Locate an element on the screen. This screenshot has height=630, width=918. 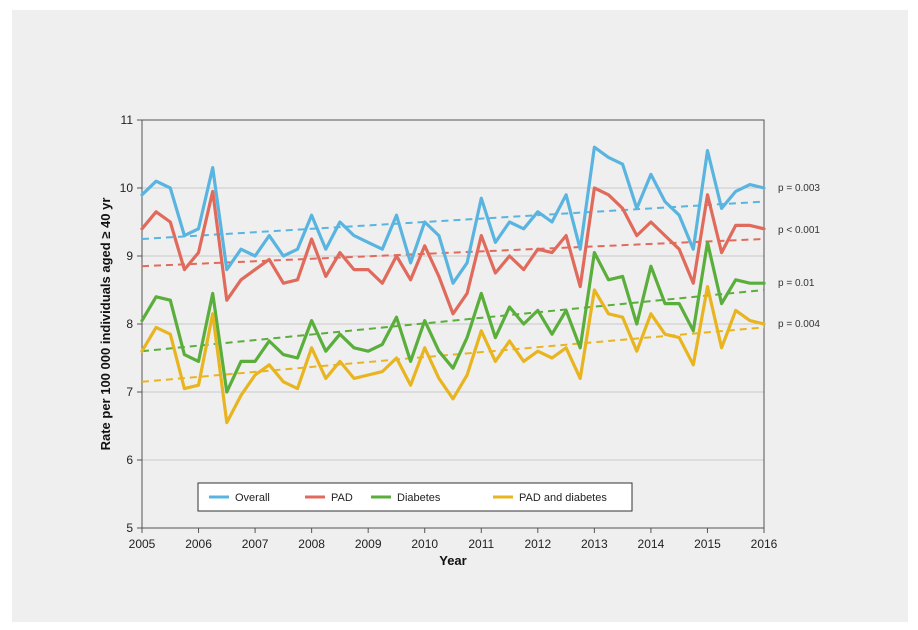
x-tick-label-2011: 2011 is located at coordinates (481, 544).